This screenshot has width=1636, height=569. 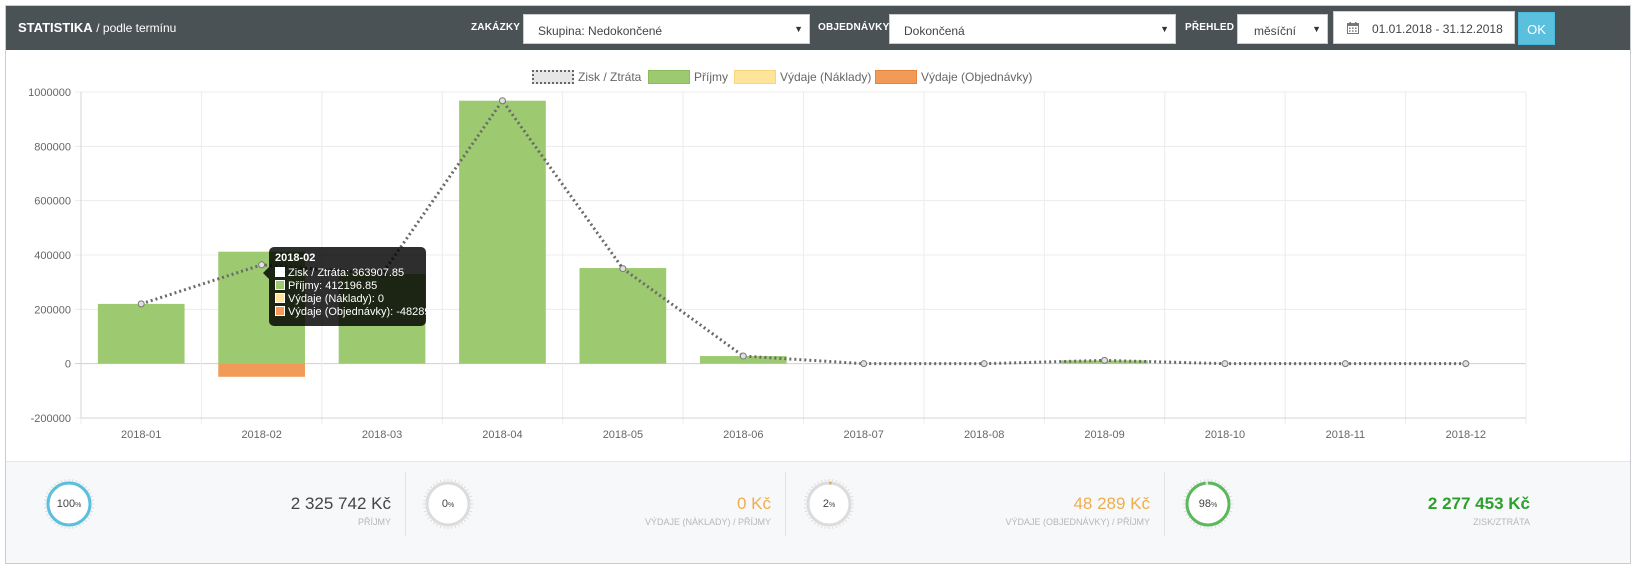 What do you see at coordinates (295, 258) in the screenshot?
I see `tooltip-title: 2018-02` at bounding box center [295, 258].